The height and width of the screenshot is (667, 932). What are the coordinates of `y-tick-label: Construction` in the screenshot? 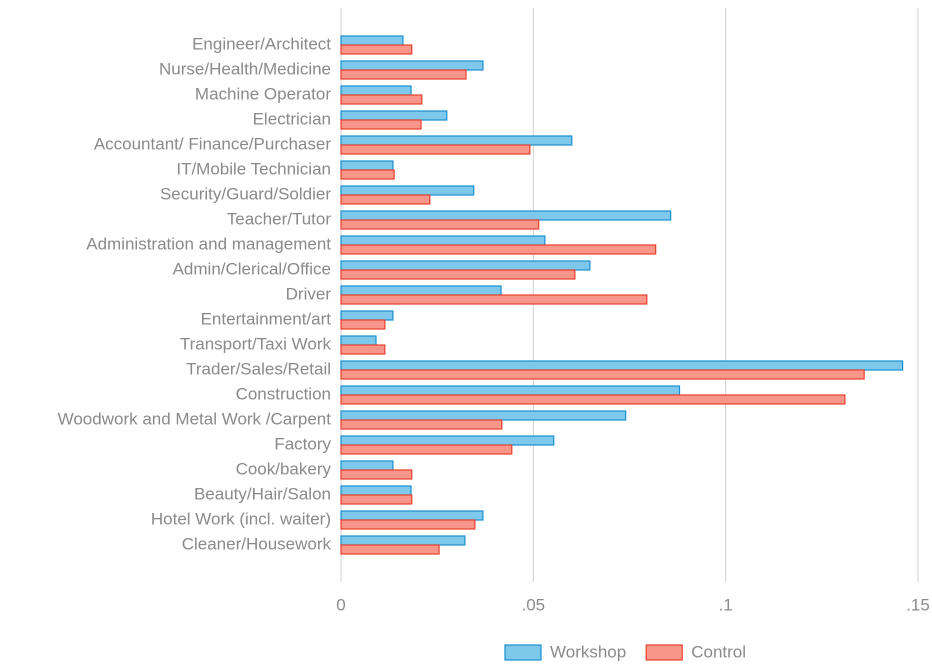 It's located at (283, 393).